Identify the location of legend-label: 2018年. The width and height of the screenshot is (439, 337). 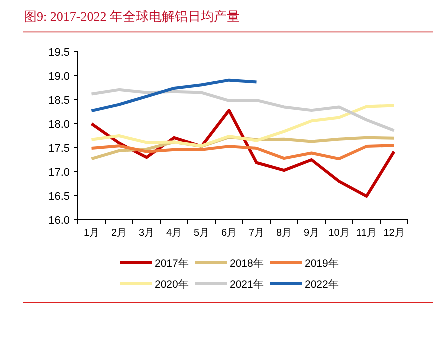
(247, 264).